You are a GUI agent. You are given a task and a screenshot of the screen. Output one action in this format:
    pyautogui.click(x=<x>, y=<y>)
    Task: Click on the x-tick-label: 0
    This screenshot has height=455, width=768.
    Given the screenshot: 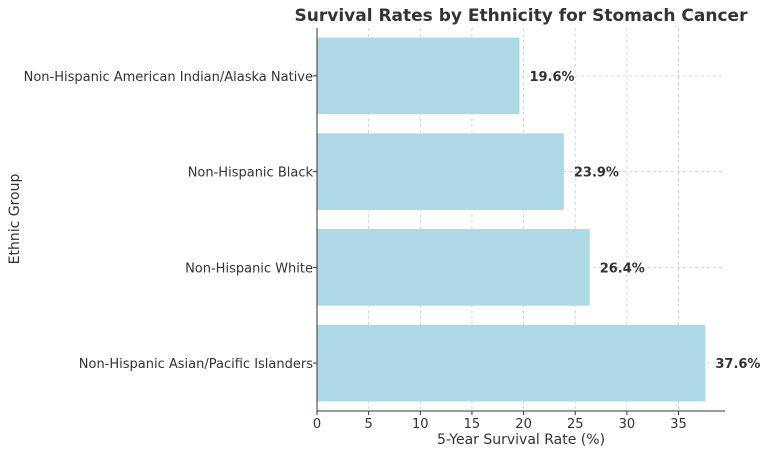 What is the action you would take?
    pyautogui.click(x=317, y=424)
    